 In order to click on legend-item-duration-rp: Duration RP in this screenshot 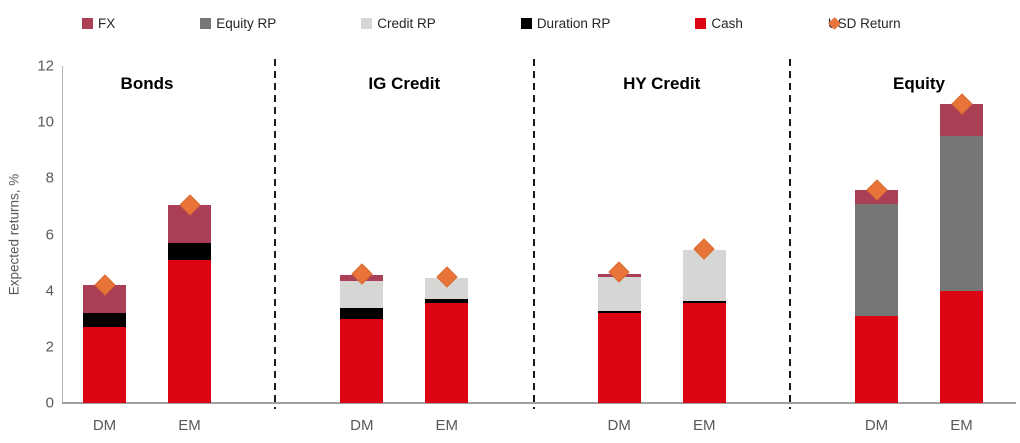, I will do `click(565, 23)`.